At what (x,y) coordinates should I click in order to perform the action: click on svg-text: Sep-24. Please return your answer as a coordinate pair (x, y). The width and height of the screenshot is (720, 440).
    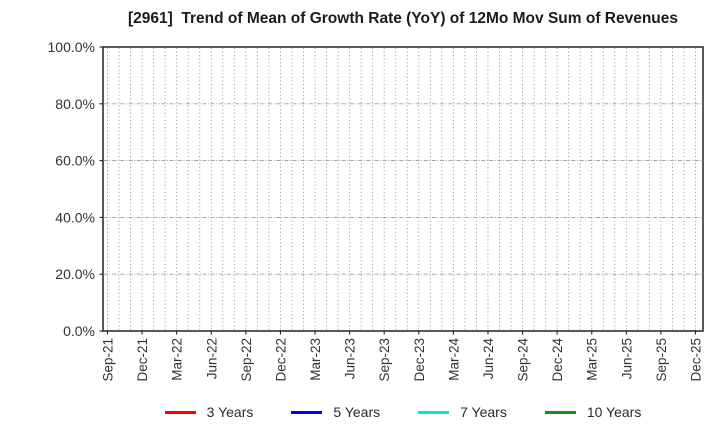
    Looking at the image, I should click on (523, 360).